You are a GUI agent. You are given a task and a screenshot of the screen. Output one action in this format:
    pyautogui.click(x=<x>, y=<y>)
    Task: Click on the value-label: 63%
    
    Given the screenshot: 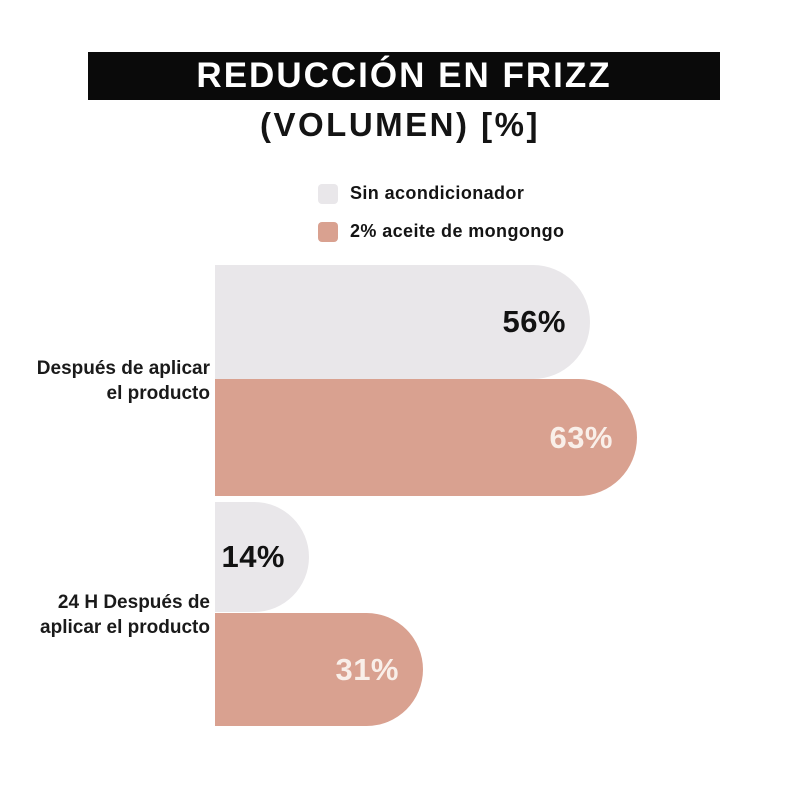 What is the action you would take?
    pyautogui.click(x=581, y=437)
    